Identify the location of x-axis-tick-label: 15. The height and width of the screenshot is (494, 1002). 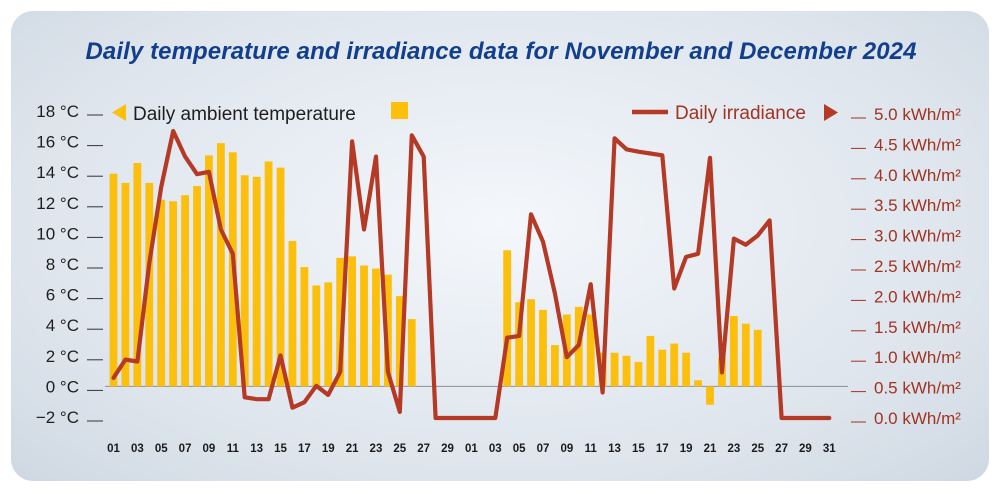
(638, 449).